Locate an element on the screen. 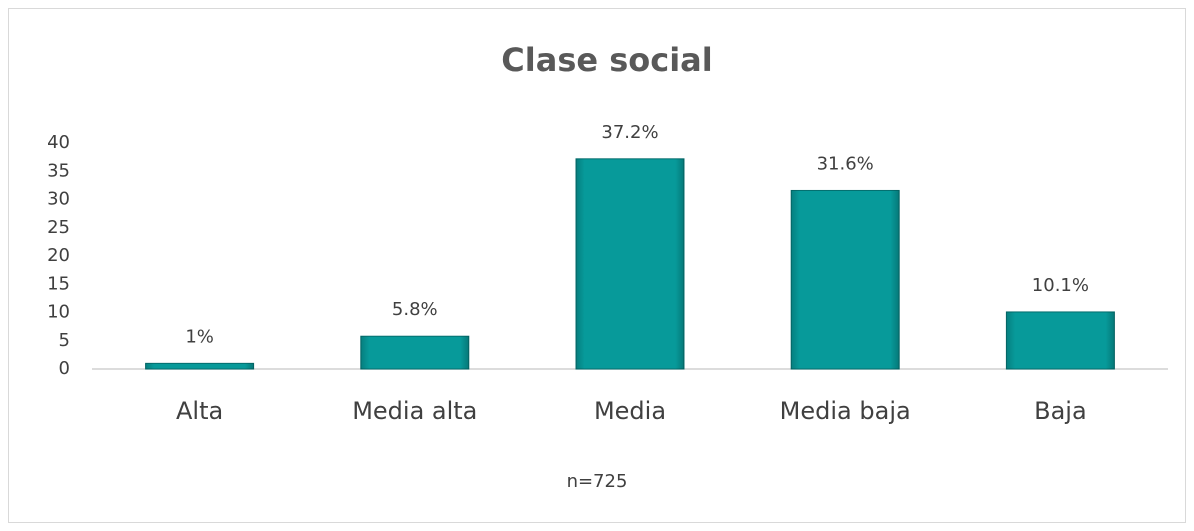  x-tick-label: Baja is located at coordinates (1060, 411).